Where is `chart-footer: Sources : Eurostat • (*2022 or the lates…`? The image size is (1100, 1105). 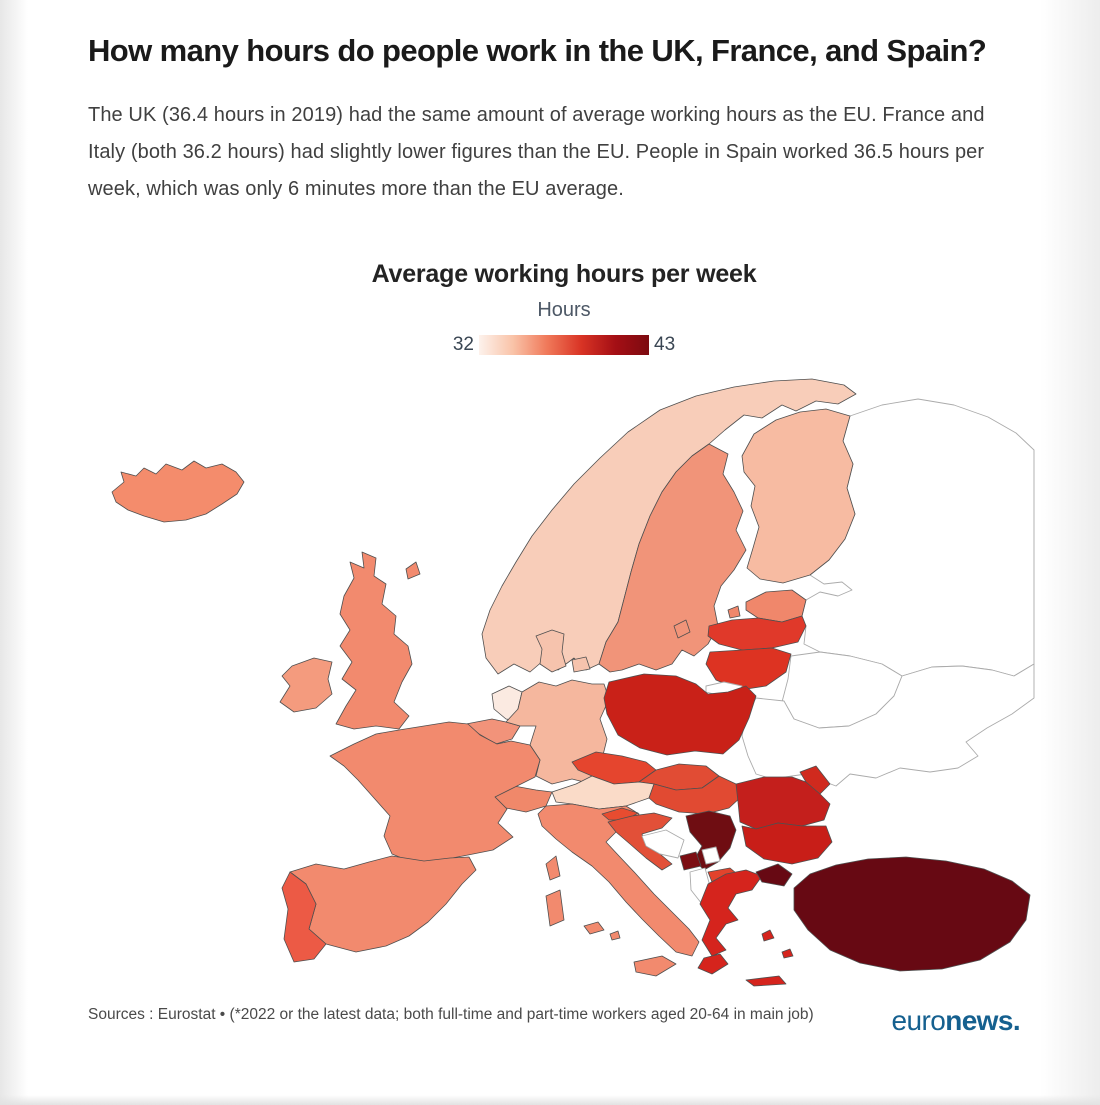
chart-footer: Sources : Eurostat • (*2022 or the lates… is located at coordinates (563, 1020).